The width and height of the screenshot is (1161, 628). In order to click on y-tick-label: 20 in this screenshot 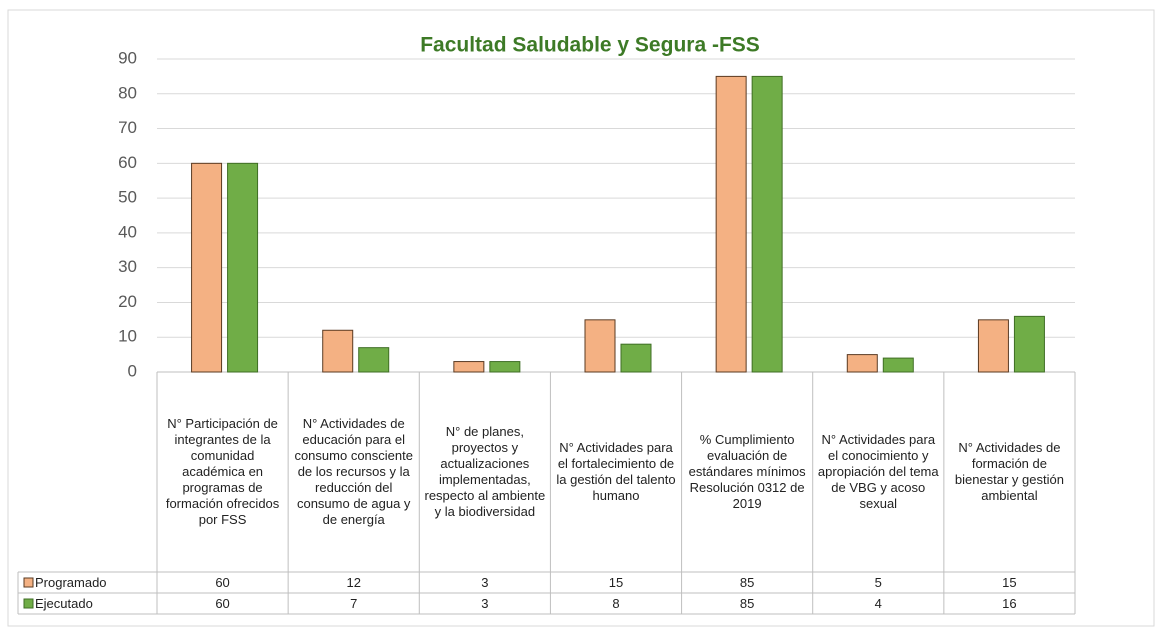, I will do `click(127, 301)`.